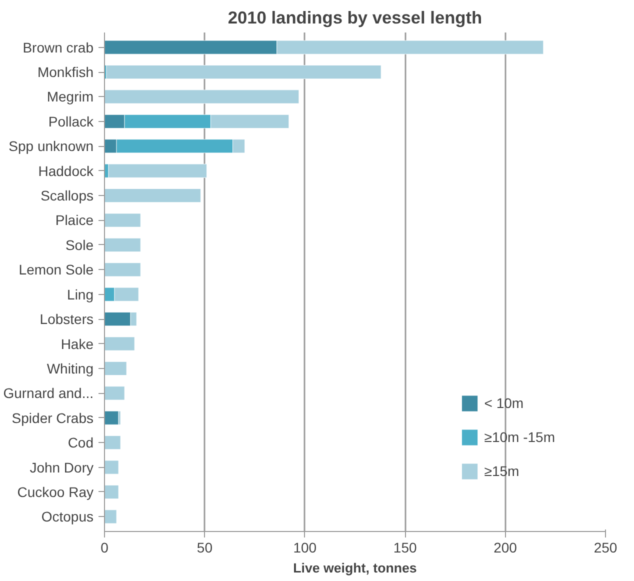 The height and width of the screenshot is (581, 634). I want to click on y-tick-label: Spp unknown, so click(51, 146).